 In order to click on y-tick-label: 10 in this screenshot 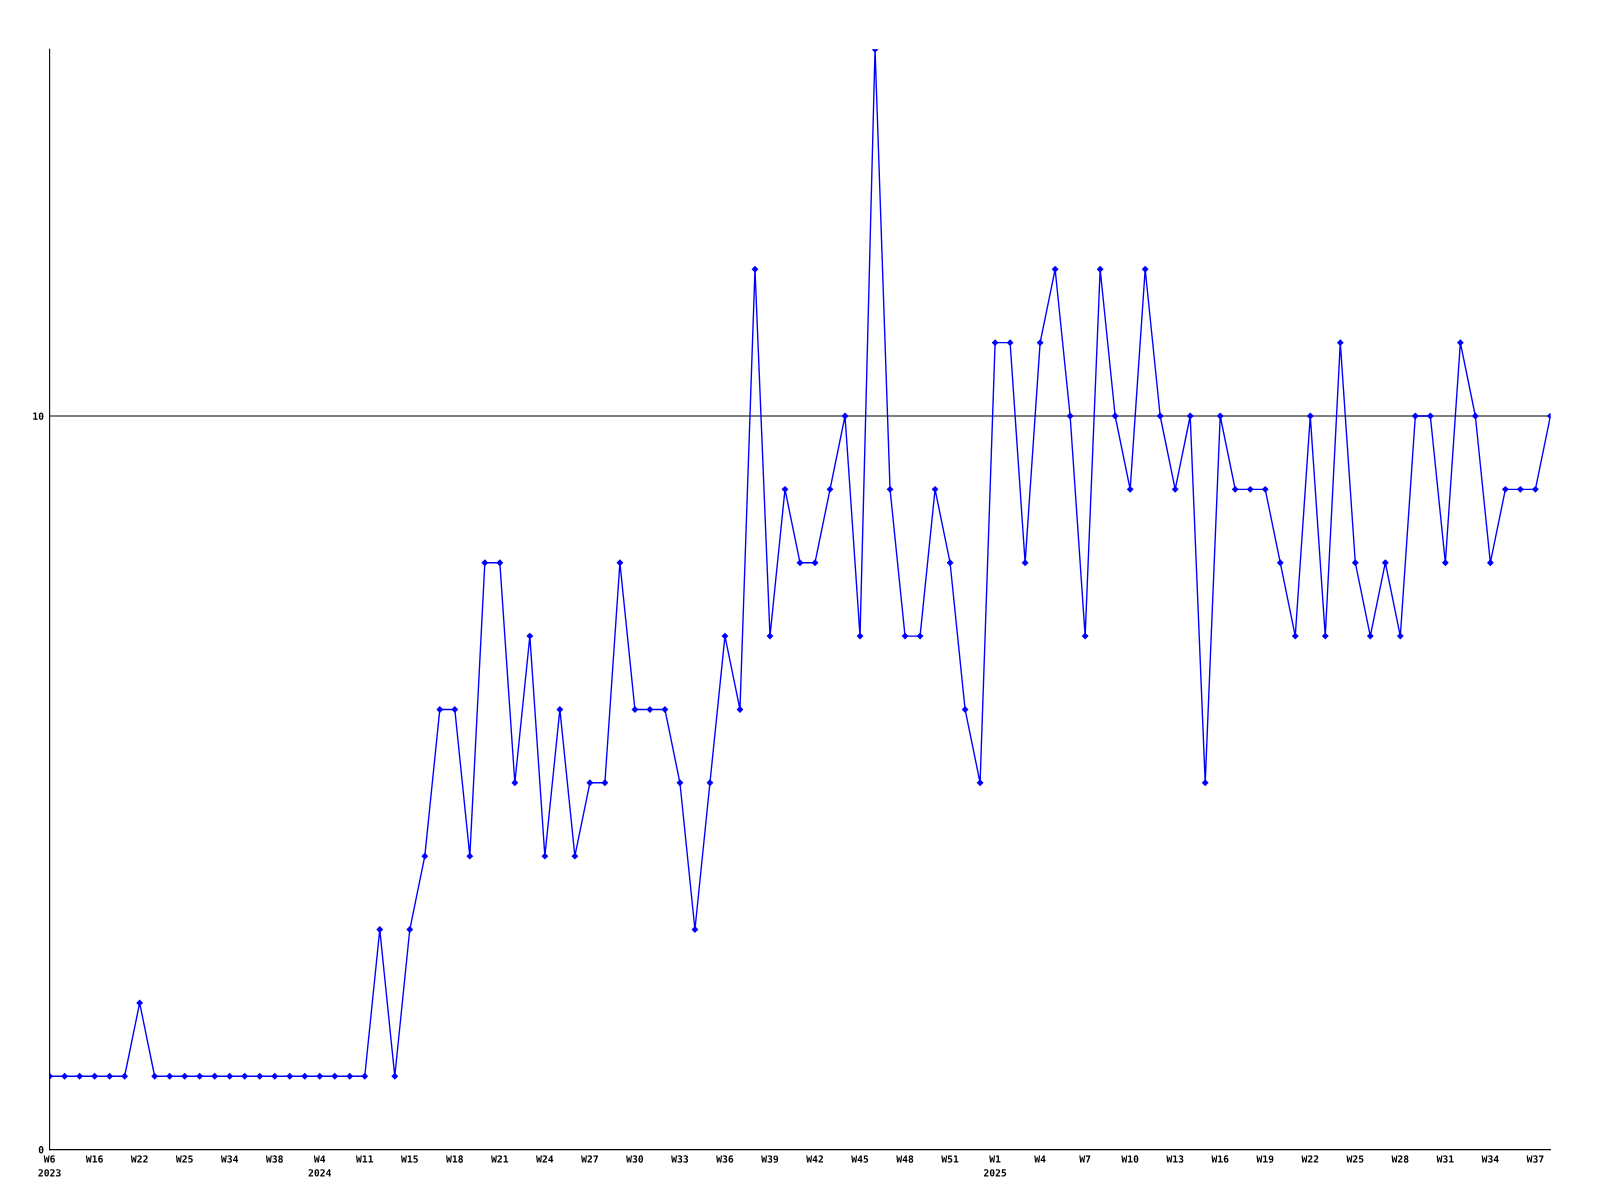, I will do `click(38, 416)`.